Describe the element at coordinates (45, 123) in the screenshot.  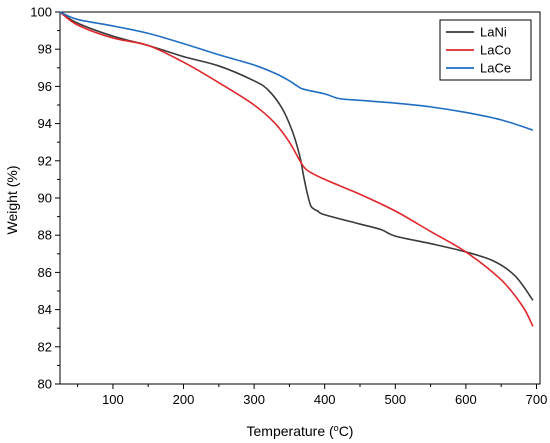
I see `y-tick-label: 94` at that location.